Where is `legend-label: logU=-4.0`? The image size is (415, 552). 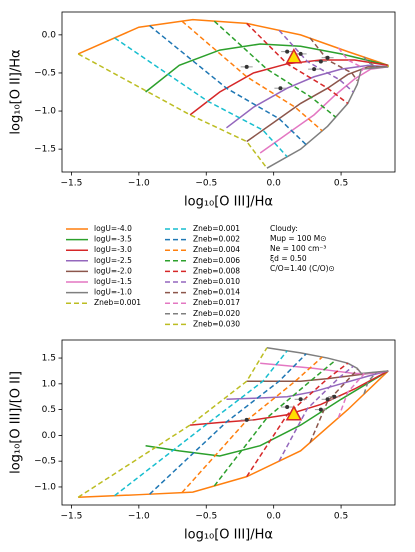
legend-label: logU=-4.0 is located at coordinates (113, 228).